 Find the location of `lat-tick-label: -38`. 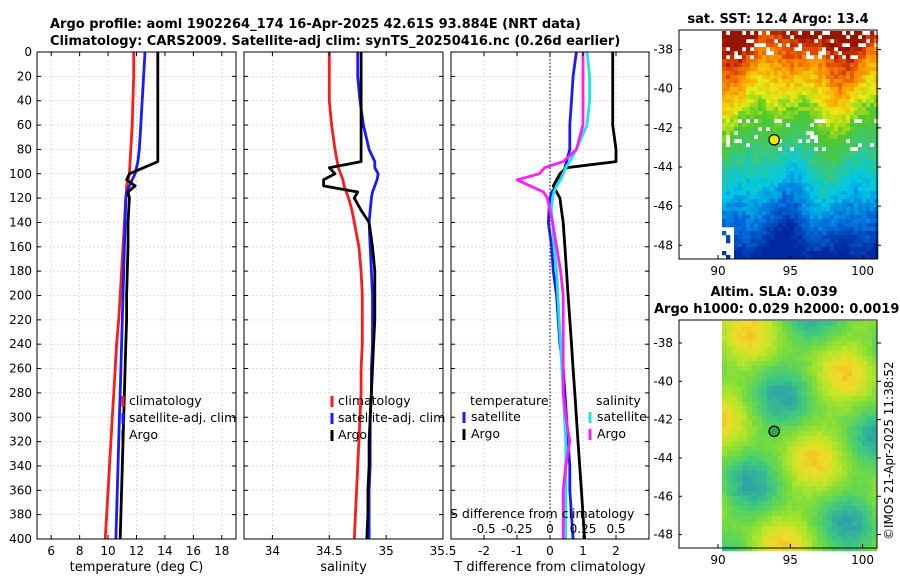

lat-tick-label: -38 is located at coordinates (663, 50).